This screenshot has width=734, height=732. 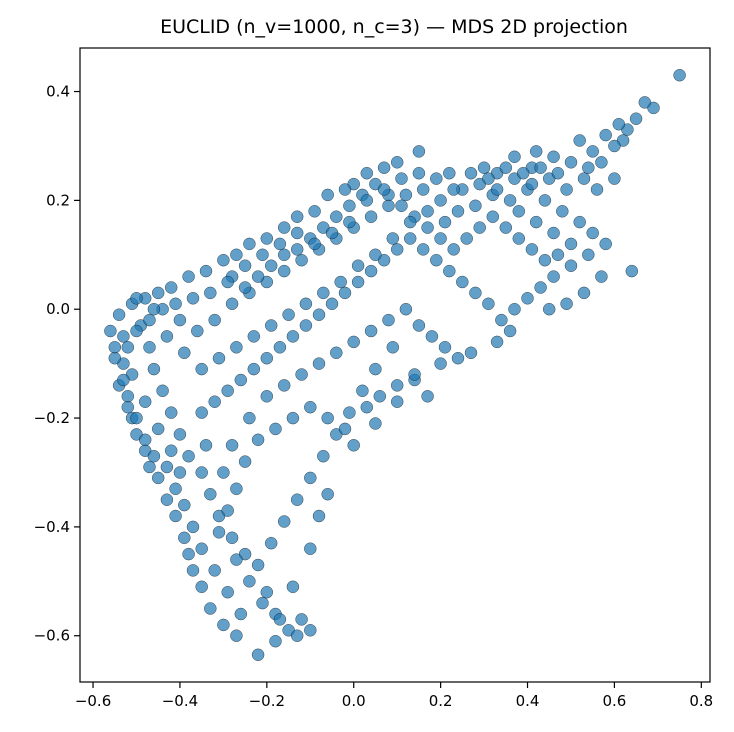 What do you see at coordinates (52, 418) in the screenshot?
I see `y-tick-label: −0.2` at bounding box center [52, 418].